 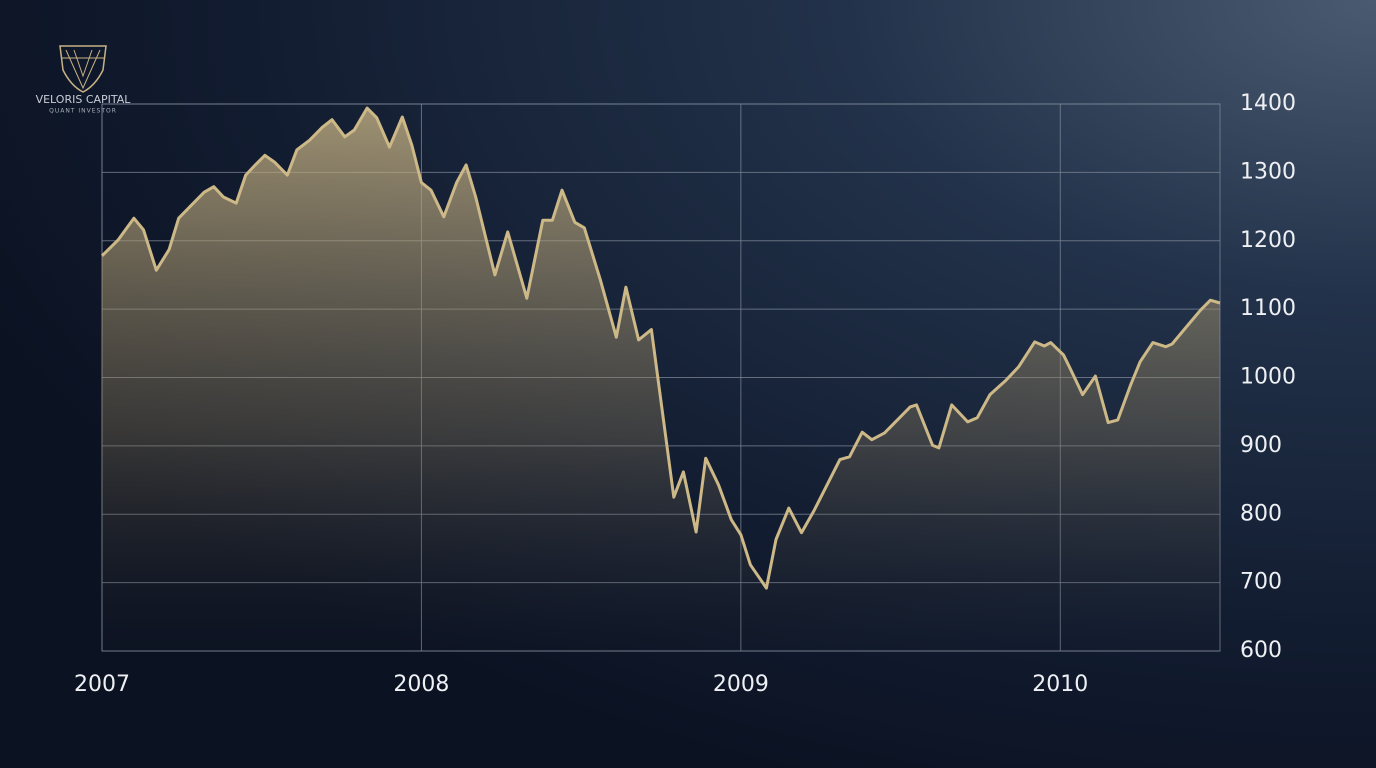 I want to click on y-tick-label: 700, so click(x=1261, y=582).